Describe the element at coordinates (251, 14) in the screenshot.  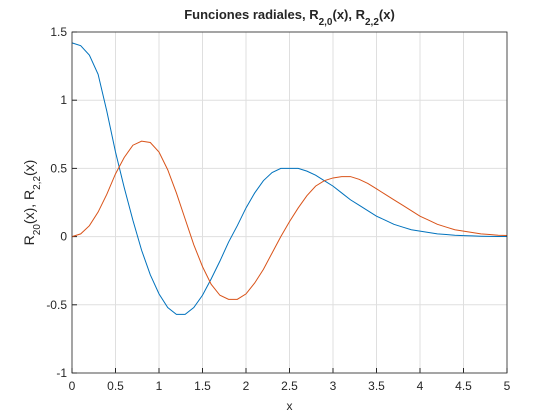
I see `text-part: Funciones radiales, R` at that location.